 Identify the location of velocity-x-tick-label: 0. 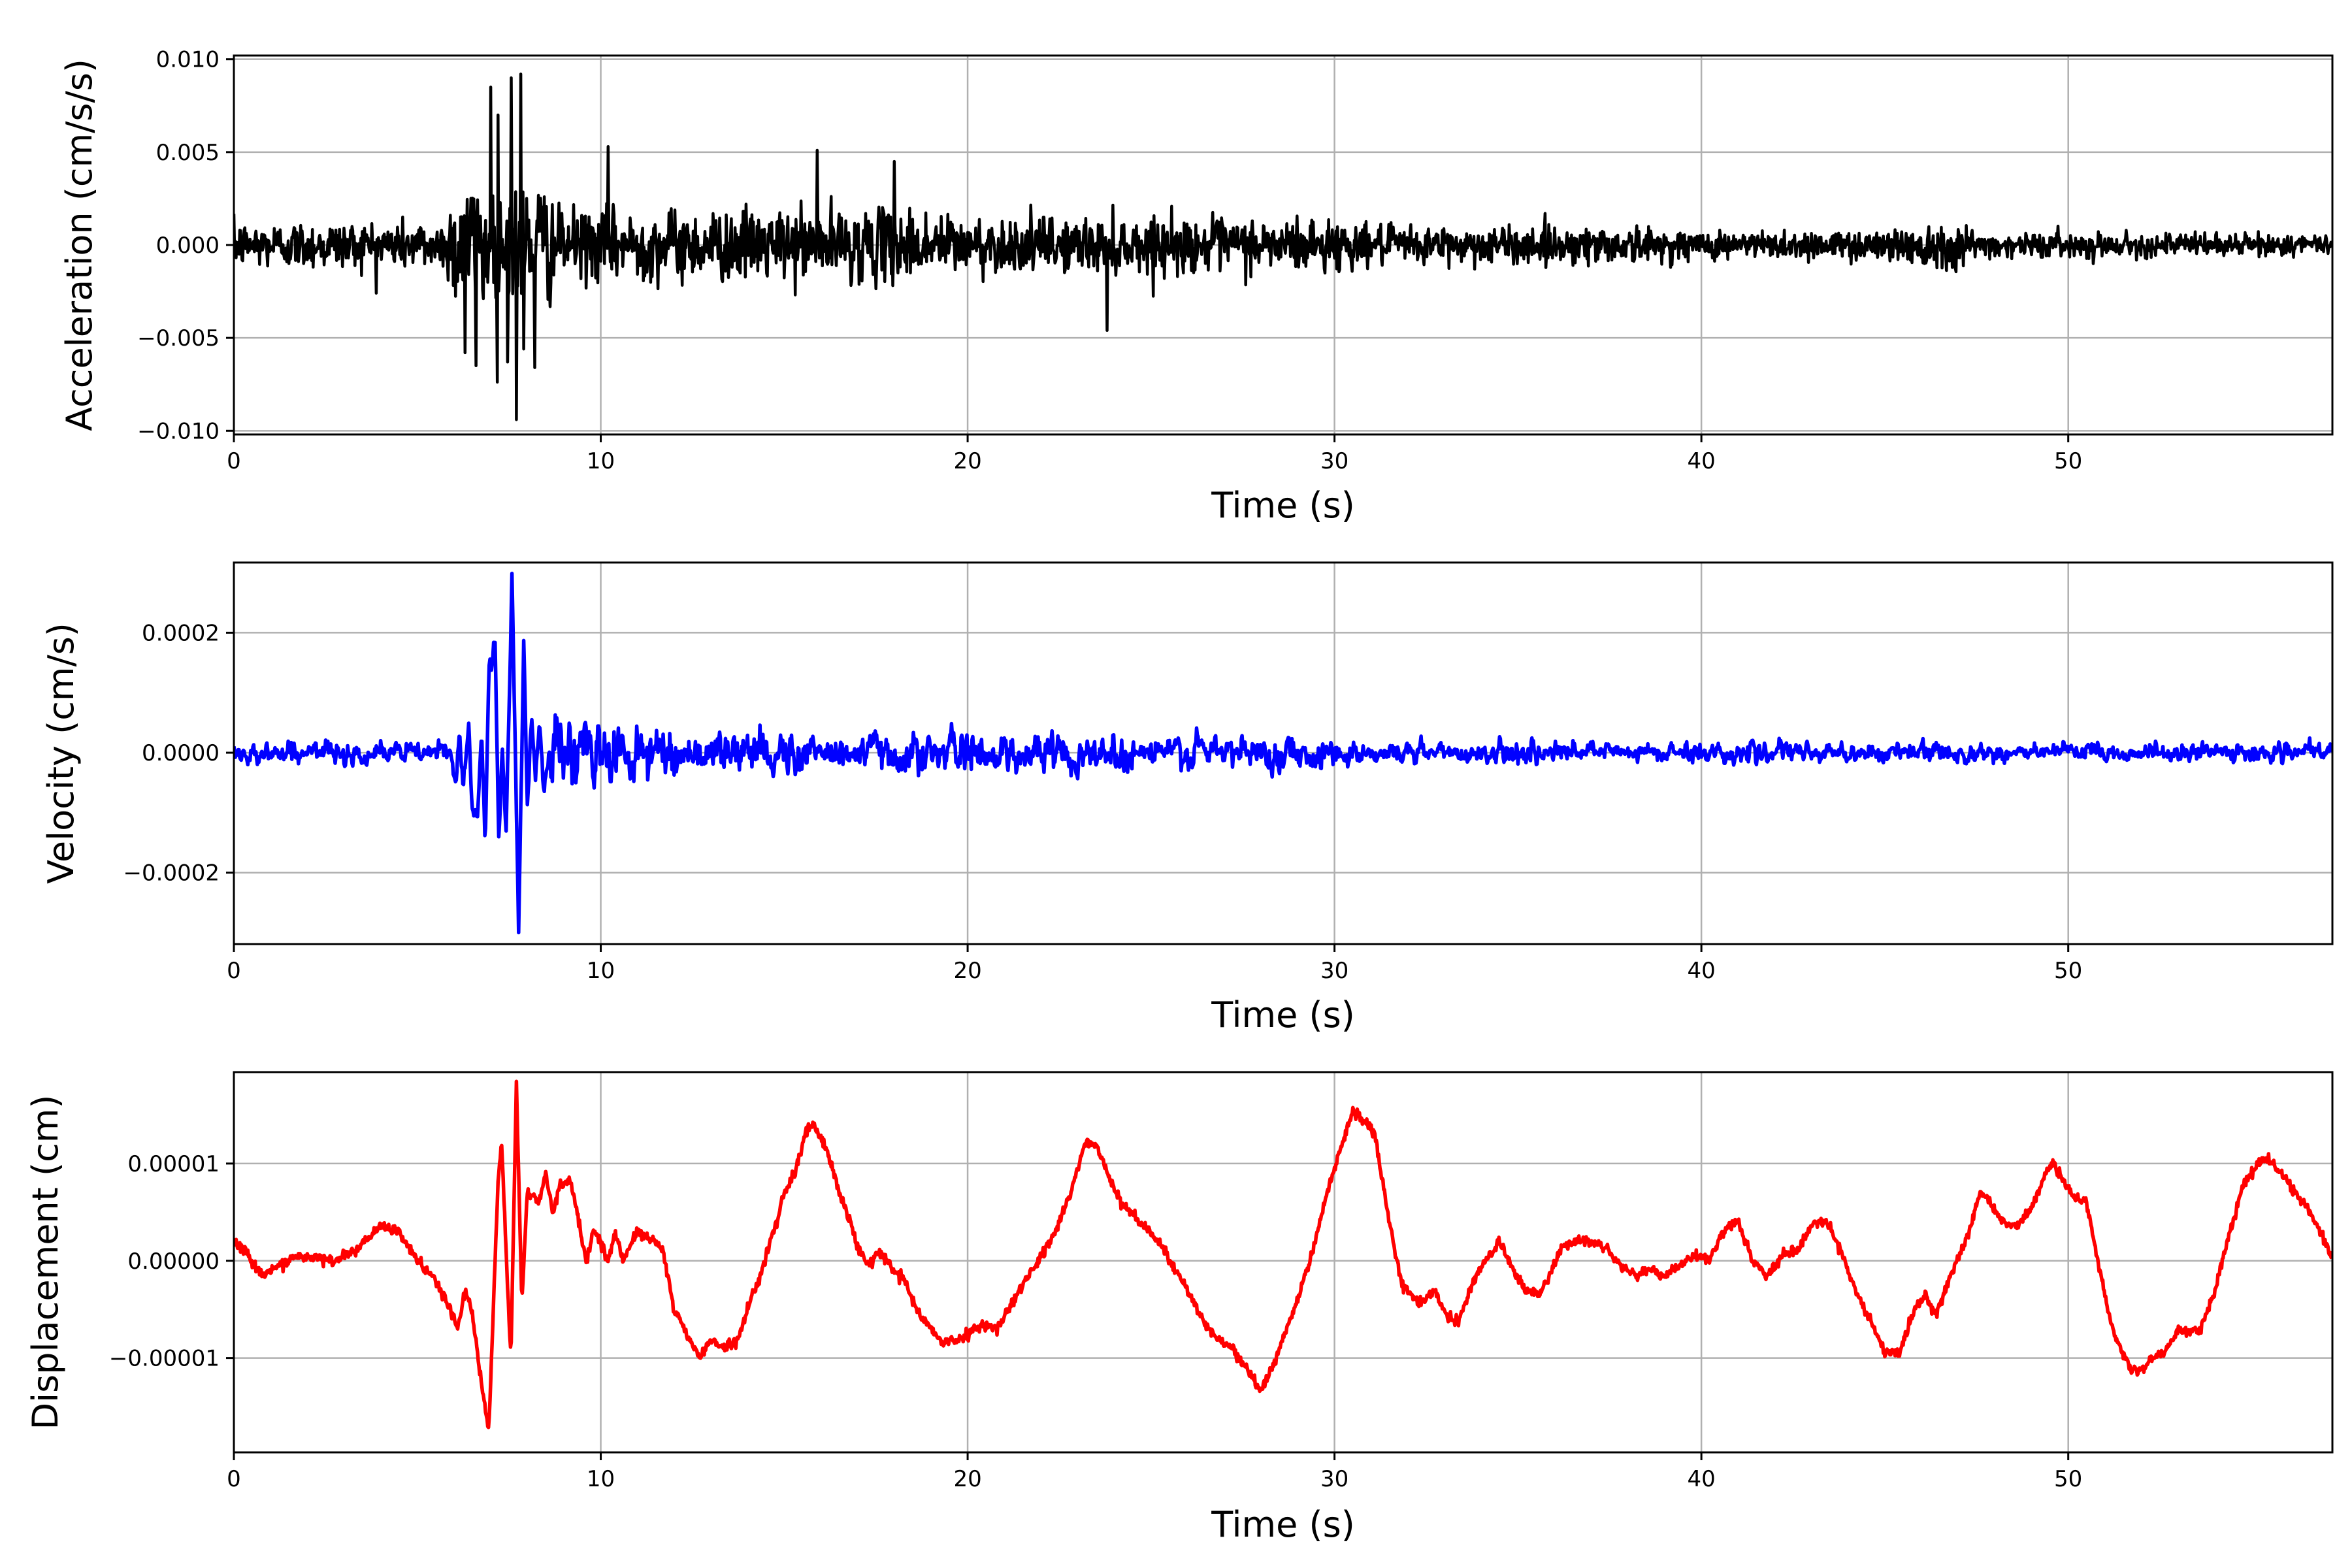
(234, 971).